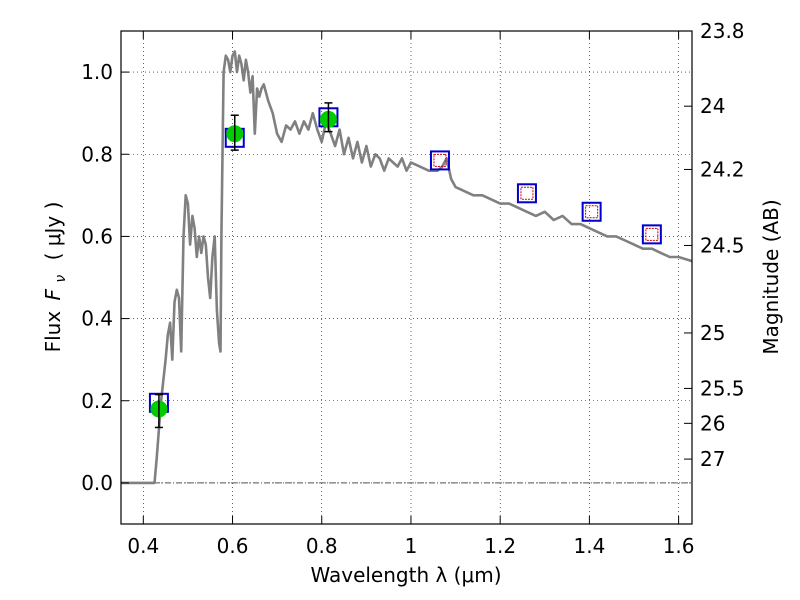 The width and height of the screenshot is (800, 600). What do you see at coordinates (97, 154) in the screenshot?
I see `y-tick-label: 0.8` at bounding box center [97, 154].